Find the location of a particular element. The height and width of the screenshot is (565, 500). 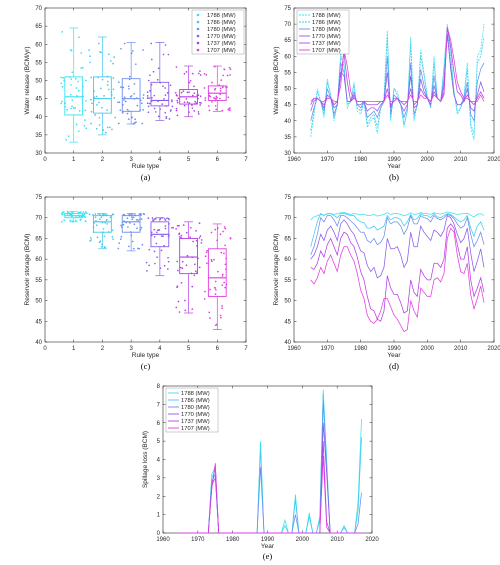

legend-label: 1786 (MW) is located at coordinates (221, 23).